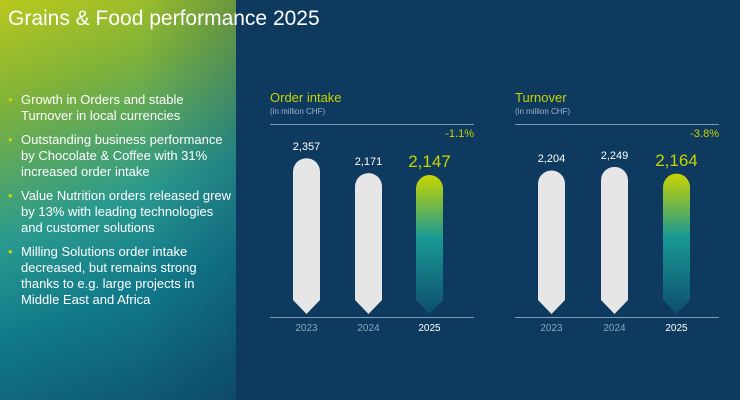 The height and width of the screenshot is (400, 740). What do you see at coordinates (306, 97) in the screenshot?
I see `chart-title: Order intake` at bounding box center [306, 97].